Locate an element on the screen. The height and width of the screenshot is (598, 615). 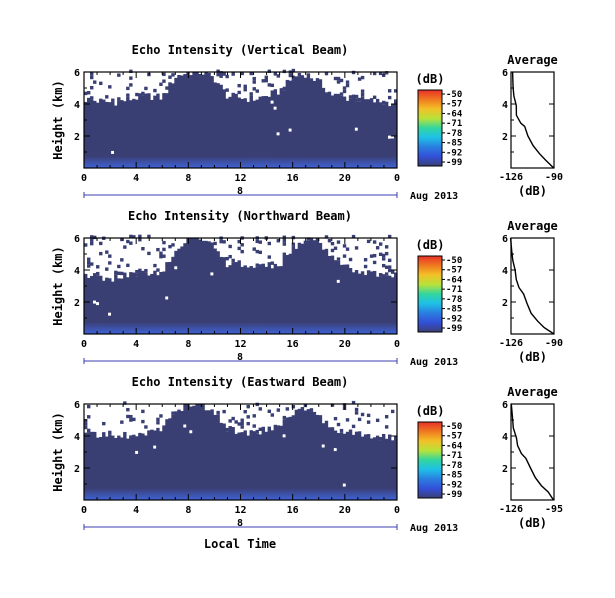
y-tick-label: 4 is located at coordinates (505, 437).